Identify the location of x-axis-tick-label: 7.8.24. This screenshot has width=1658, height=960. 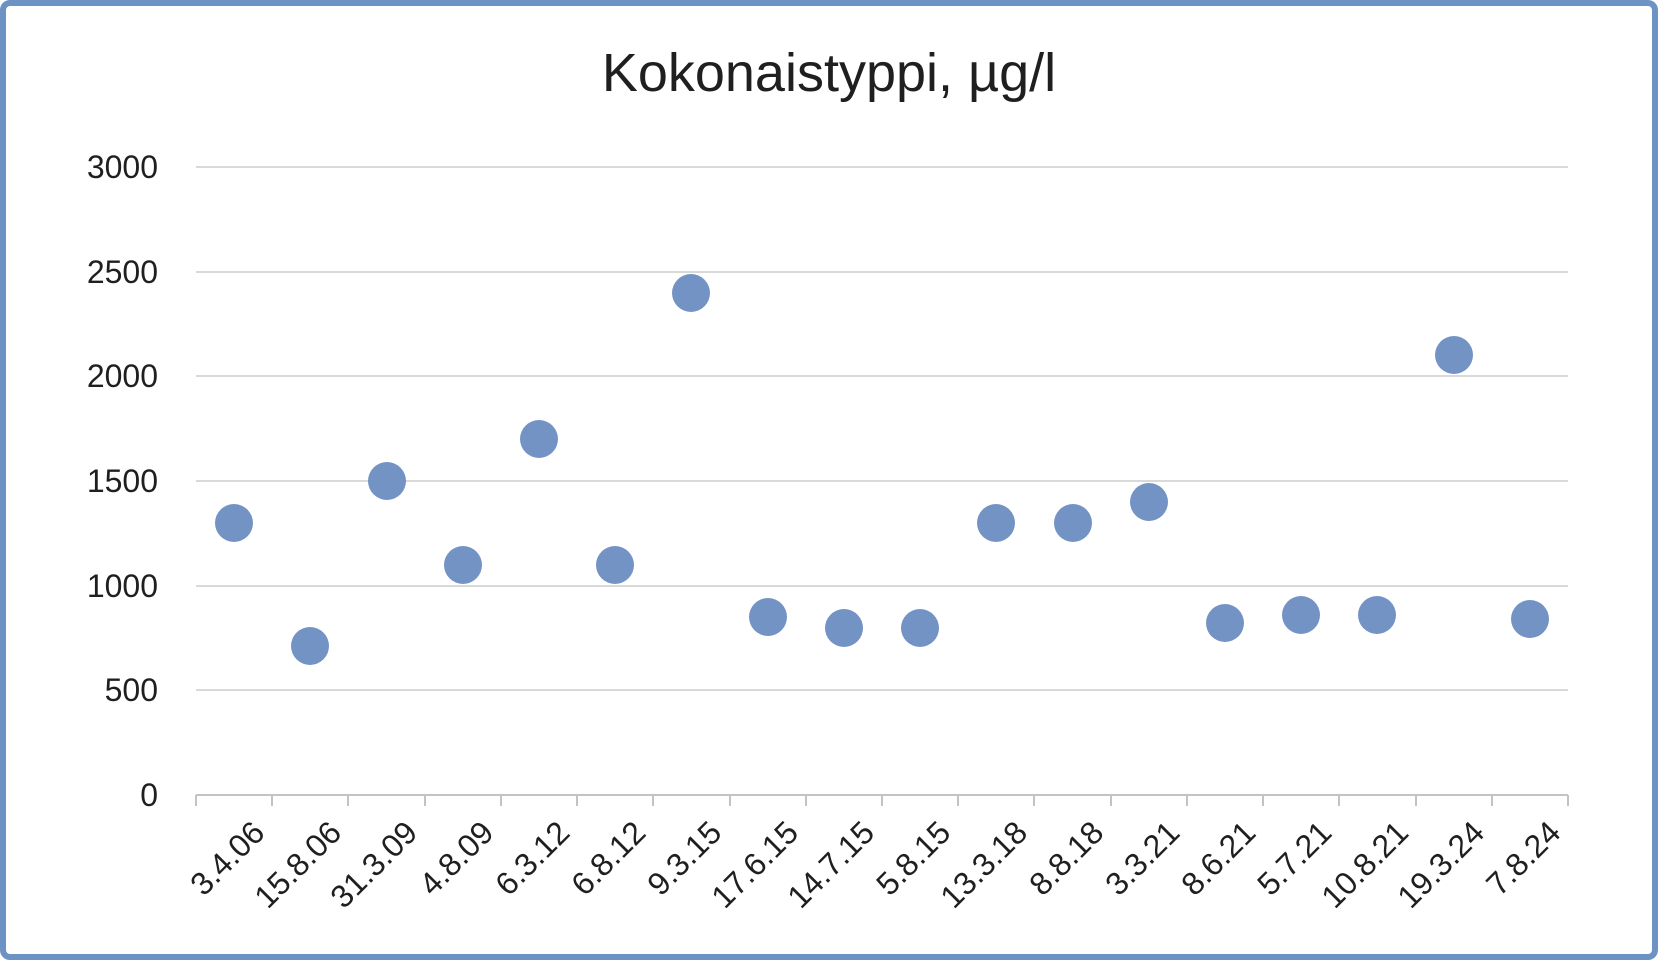
(1523, 858).